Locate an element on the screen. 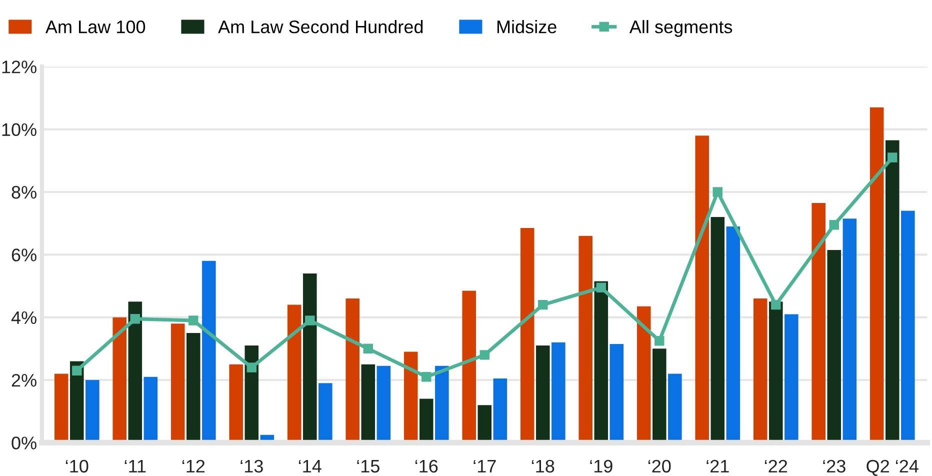  x-tick-label: ‘10 is located at coordinates (77, 466).